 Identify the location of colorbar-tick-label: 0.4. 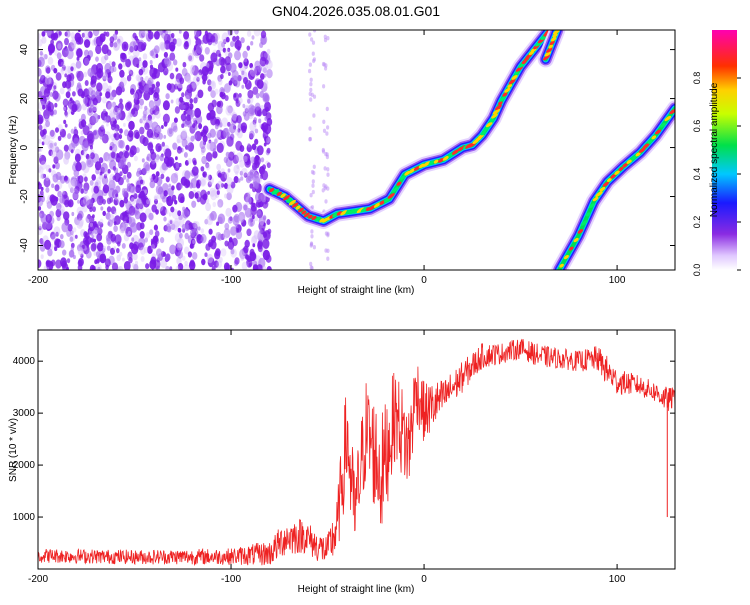
(697, 174).